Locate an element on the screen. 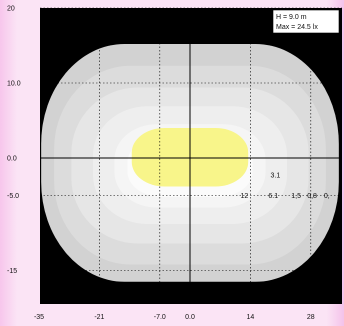 The image size is (344, 326). info-box: H = 9.0 m Max = 24.5 lx is located at coordinates (306, 21).